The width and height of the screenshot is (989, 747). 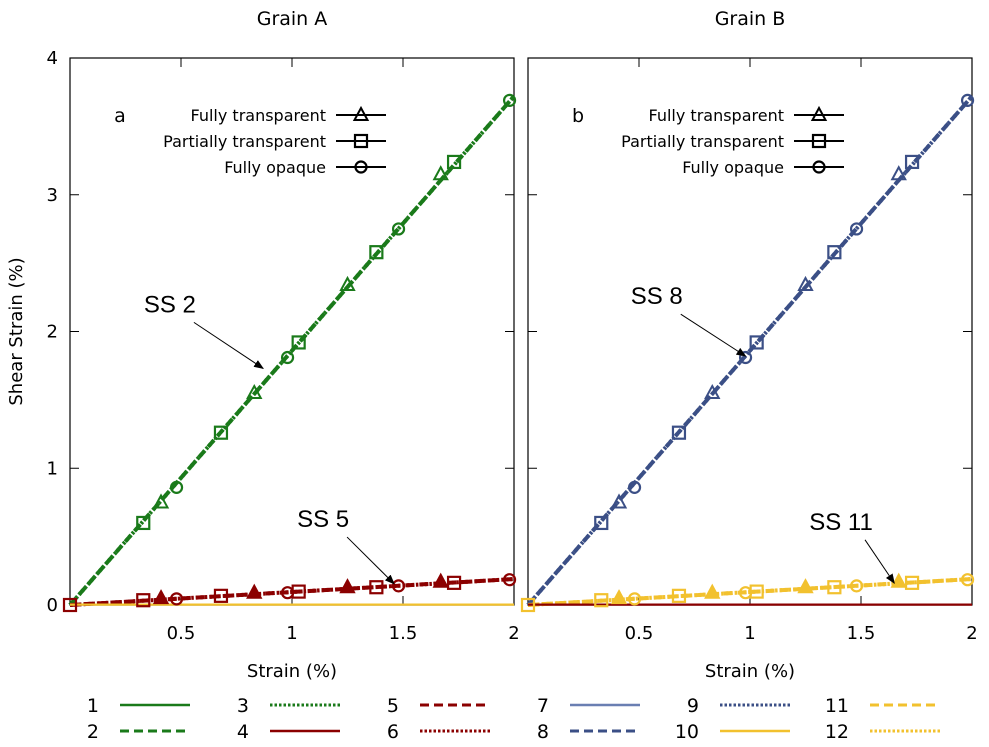 I want to click on chart-title: Grain A, so click(x=292, y=19).